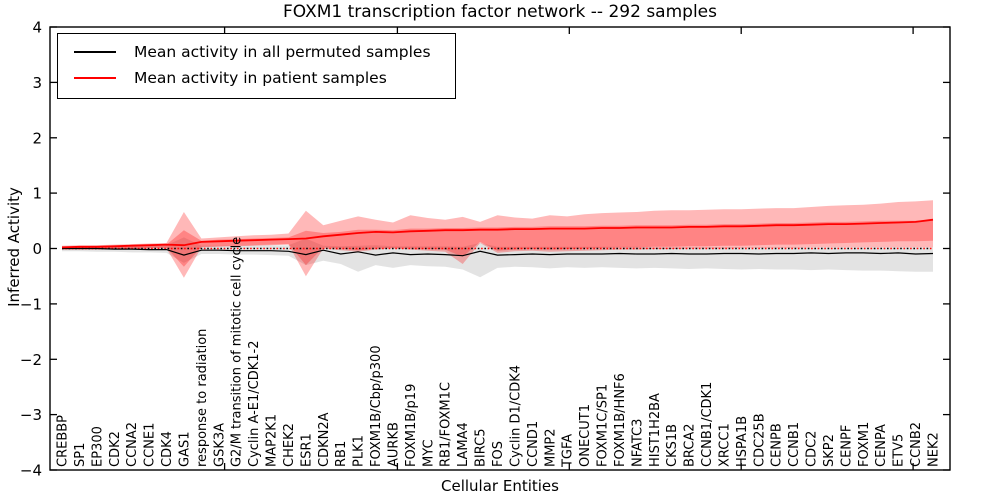 This screenshot has width=1000, height=500. What do you see at coordinates (167, 449) in the screenshot?
I see `x-tick-label: CDK4` at bounding box center [167, 449].